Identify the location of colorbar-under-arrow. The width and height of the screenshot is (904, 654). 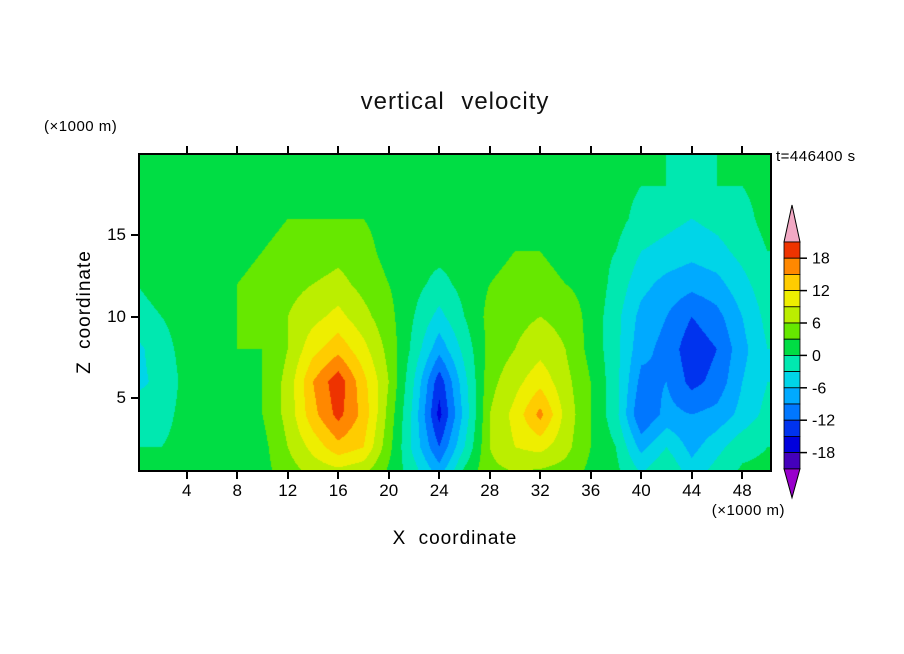
(792, 484).